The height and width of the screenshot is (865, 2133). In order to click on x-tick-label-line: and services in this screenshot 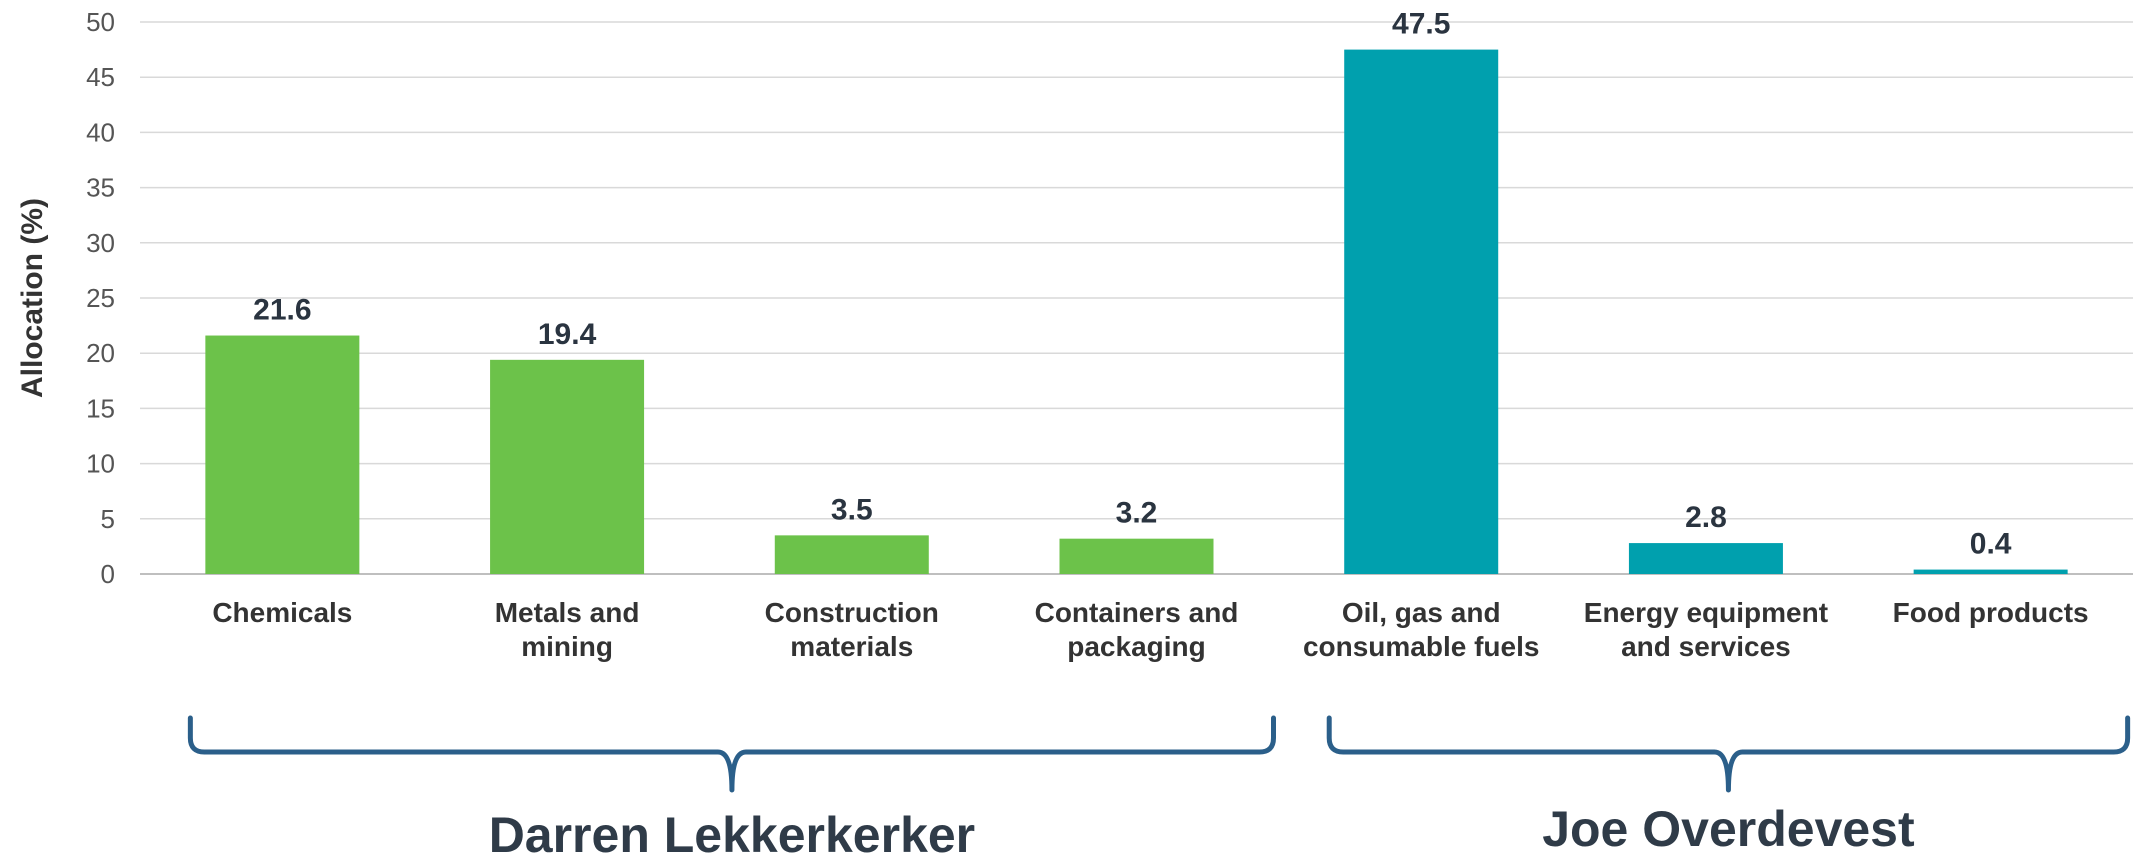, I will do `click(1706, 646)`.